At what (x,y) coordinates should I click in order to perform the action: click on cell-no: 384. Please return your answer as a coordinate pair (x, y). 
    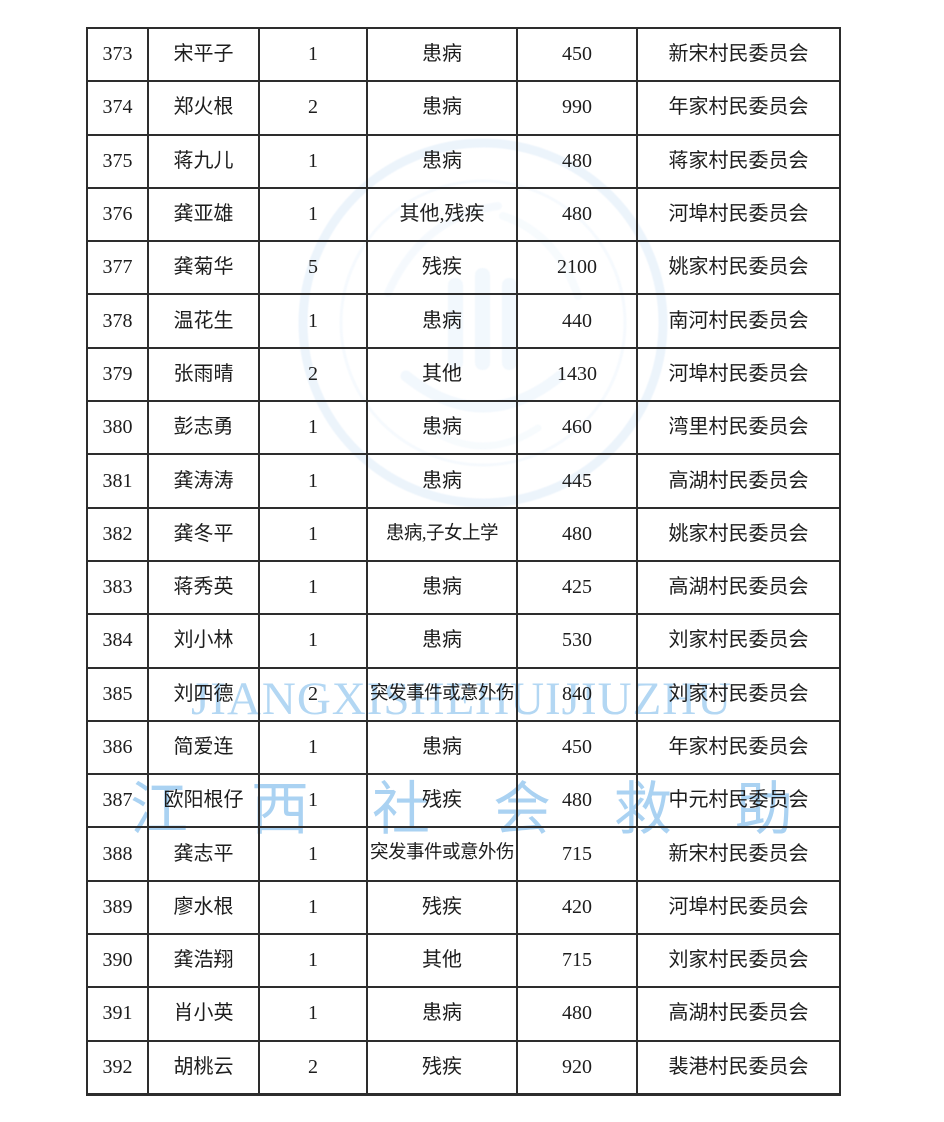
    Looking at the image, I should click on (117, 641).